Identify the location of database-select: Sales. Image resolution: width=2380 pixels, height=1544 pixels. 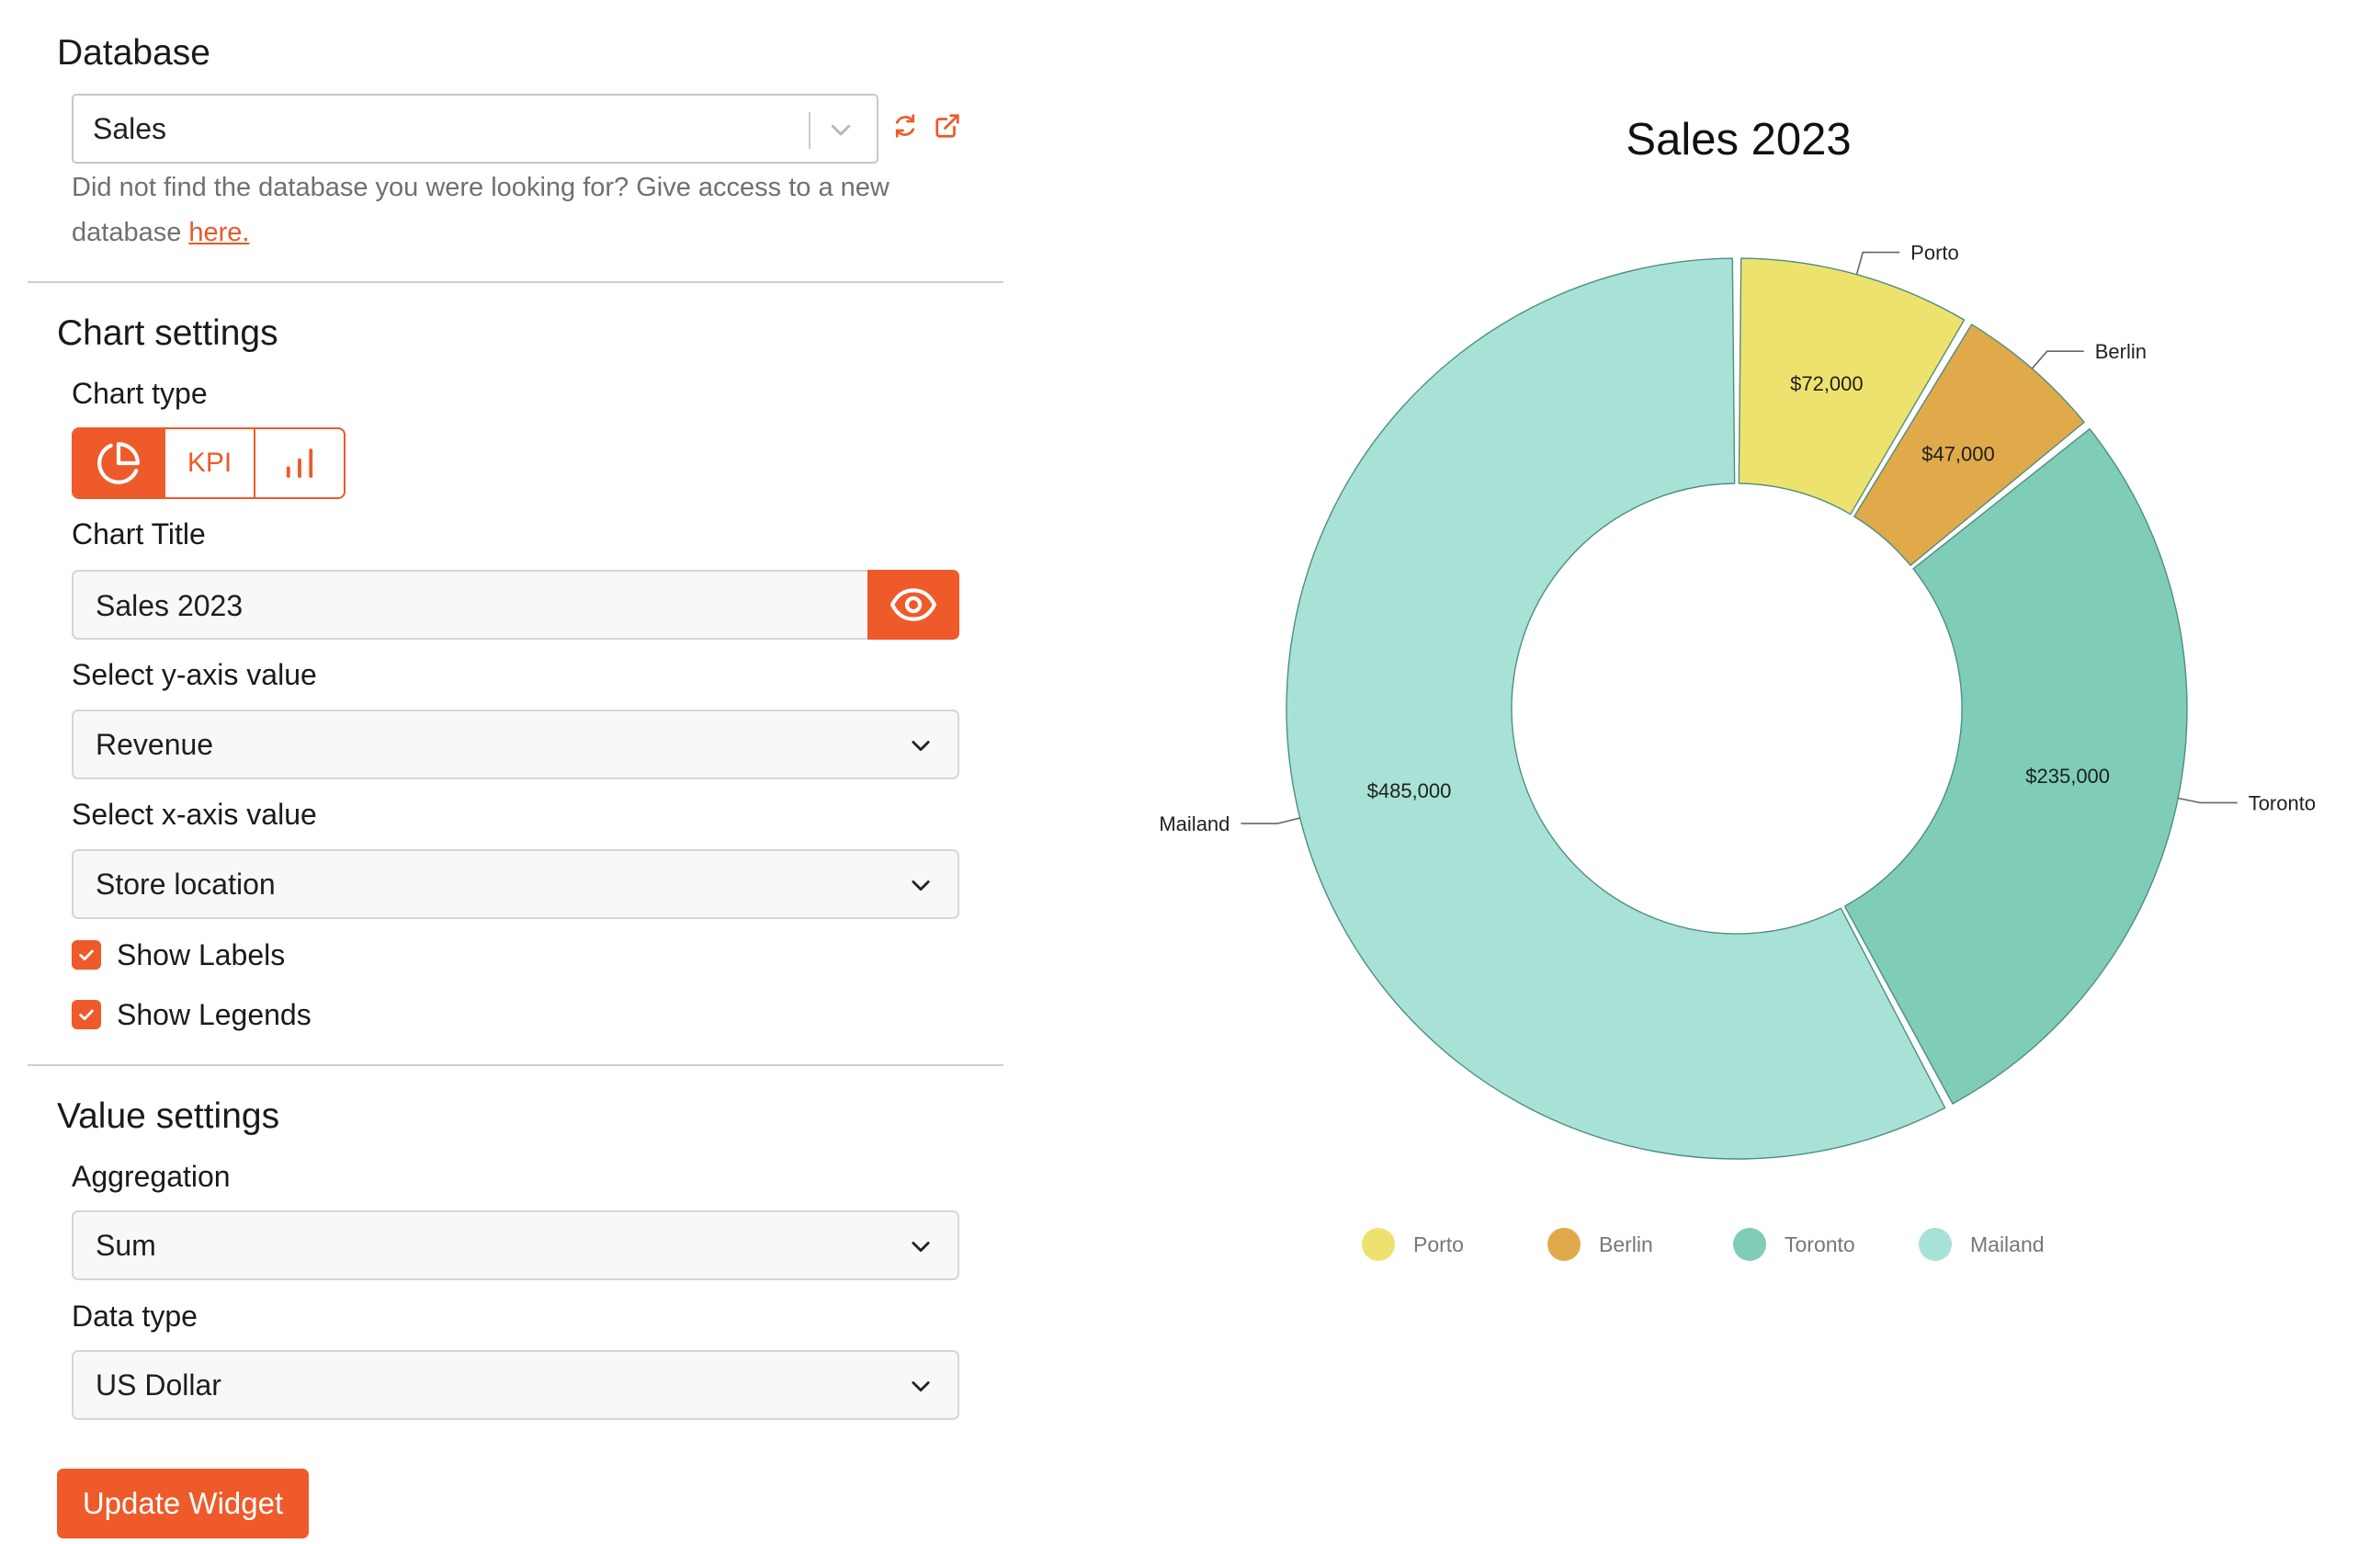
(475, 129).